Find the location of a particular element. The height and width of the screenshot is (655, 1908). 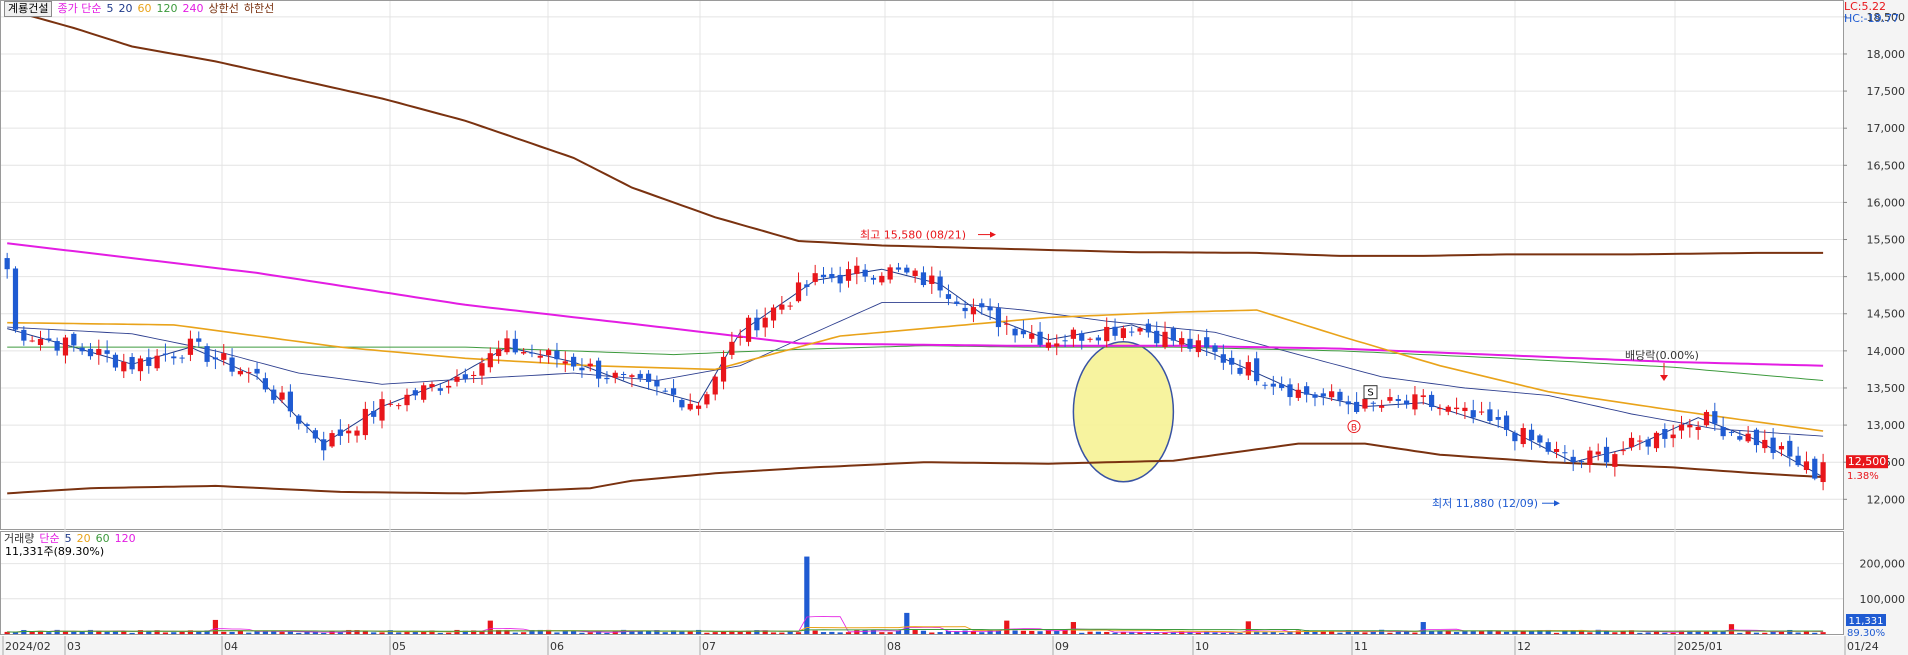

x-tick-label: 11 is located at coordinates (1361, 646).